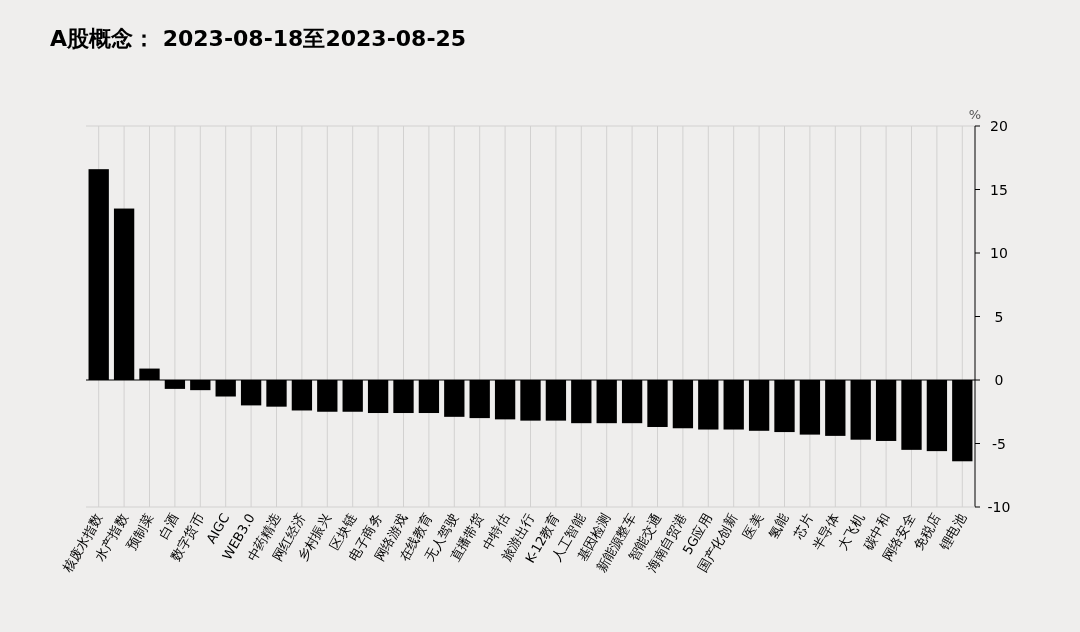 The height and width of the screenshot is (632, 1080). I want to click on x-tick-label: 医美, so click(752, 526).